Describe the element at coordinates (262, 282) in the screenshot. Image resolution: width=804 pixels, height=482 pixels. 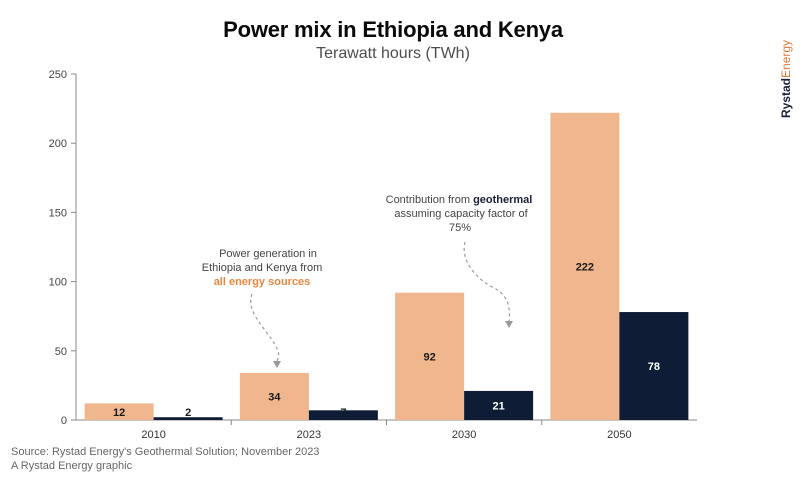
I see `annotation-all-sources-highlight: all energy sources` at that location.